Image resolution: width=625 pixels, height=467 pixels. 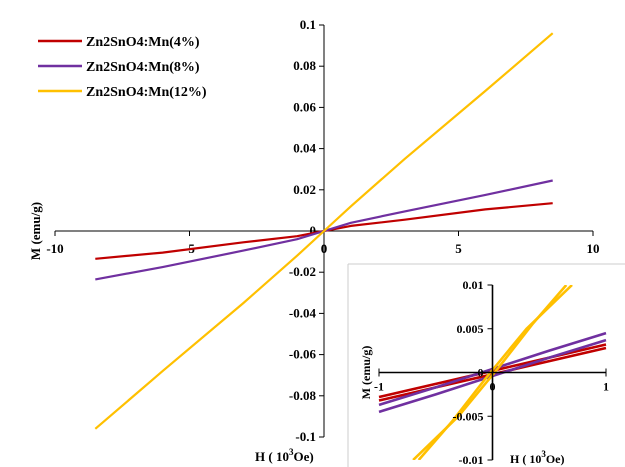 I want to click on y-axis-label: M (emu/g), so click(x=35, y=231).